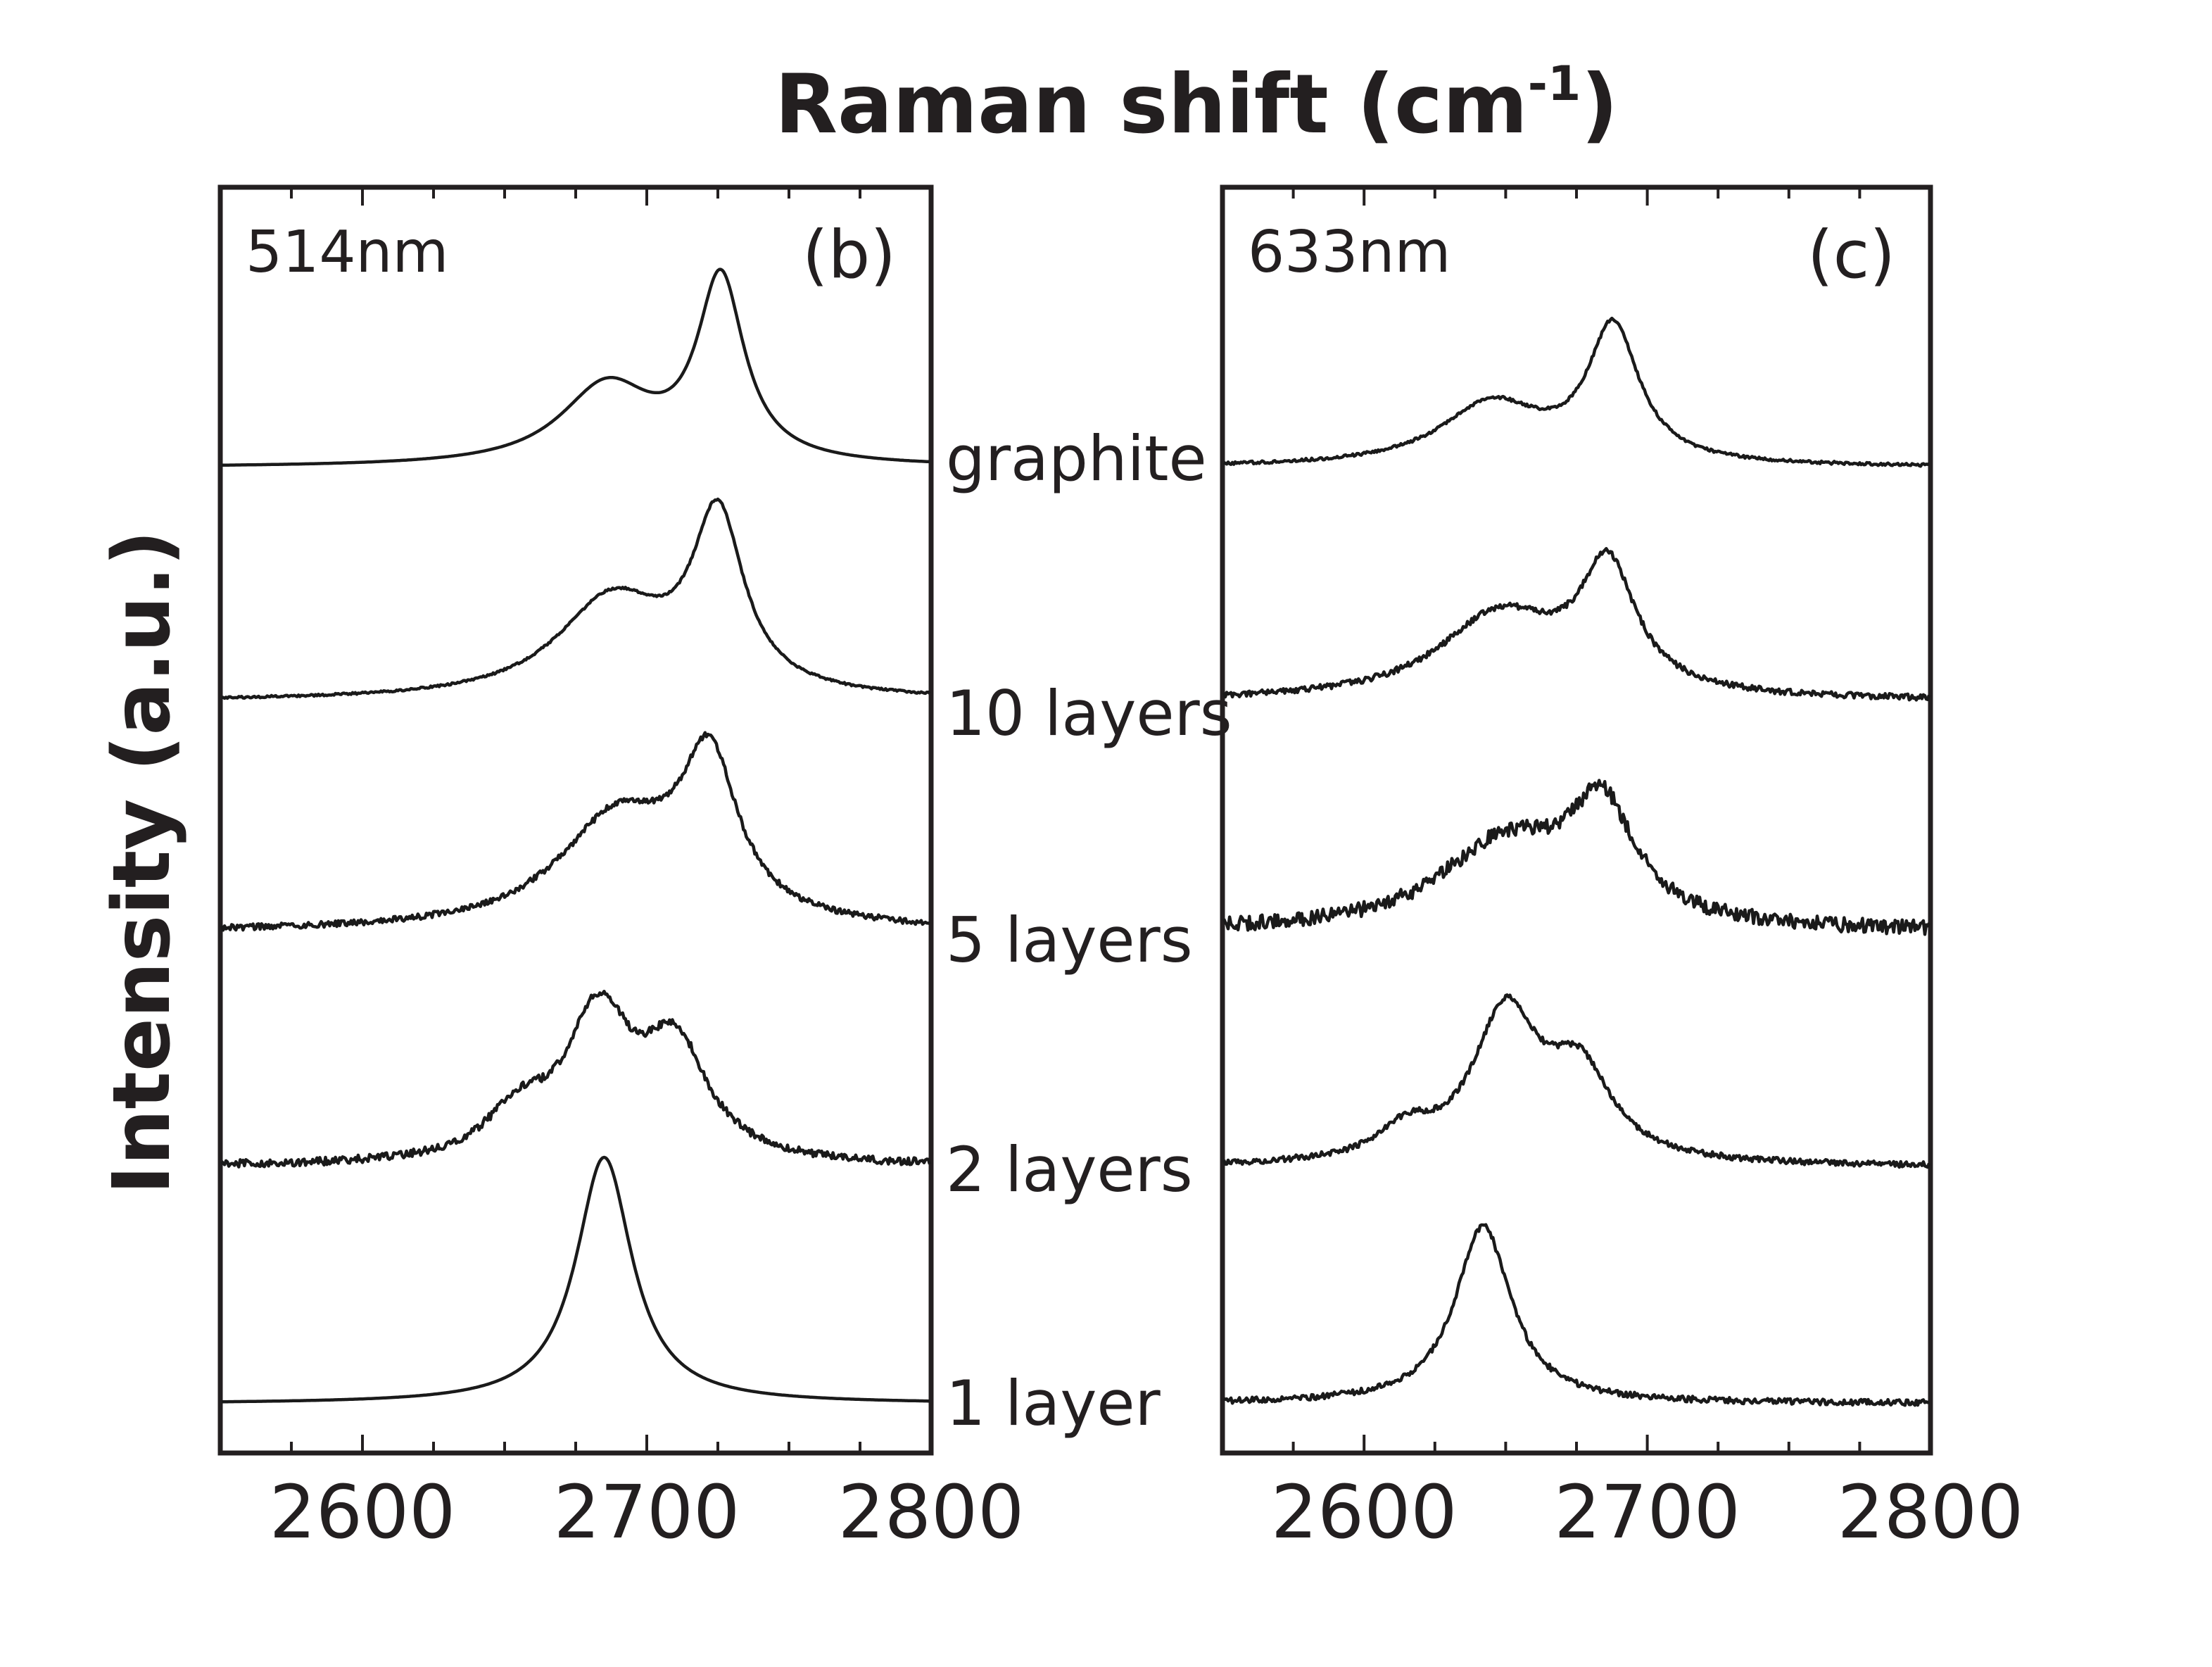 The width and height of the screenshot is (2212, 1667). I want to click on curve-labels: graphite 10 layers 5 layers 2 layers 1 layer, so click(1089, 931).